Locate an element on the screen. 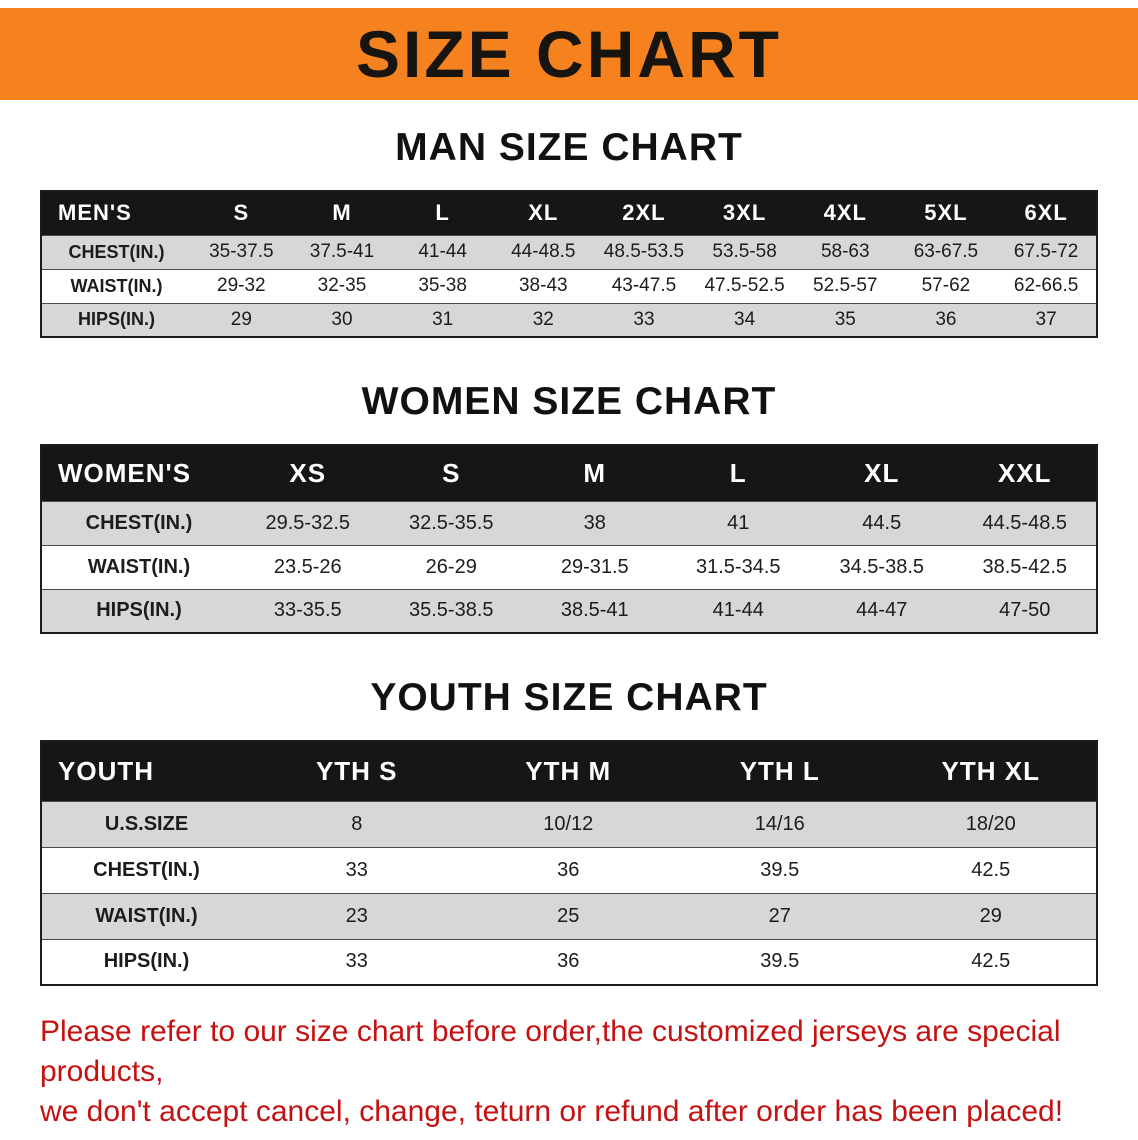 Image resolution: width=1138 pixels, height=1140 pixels. table-cell: 38 is located at coordinates (595, 522).